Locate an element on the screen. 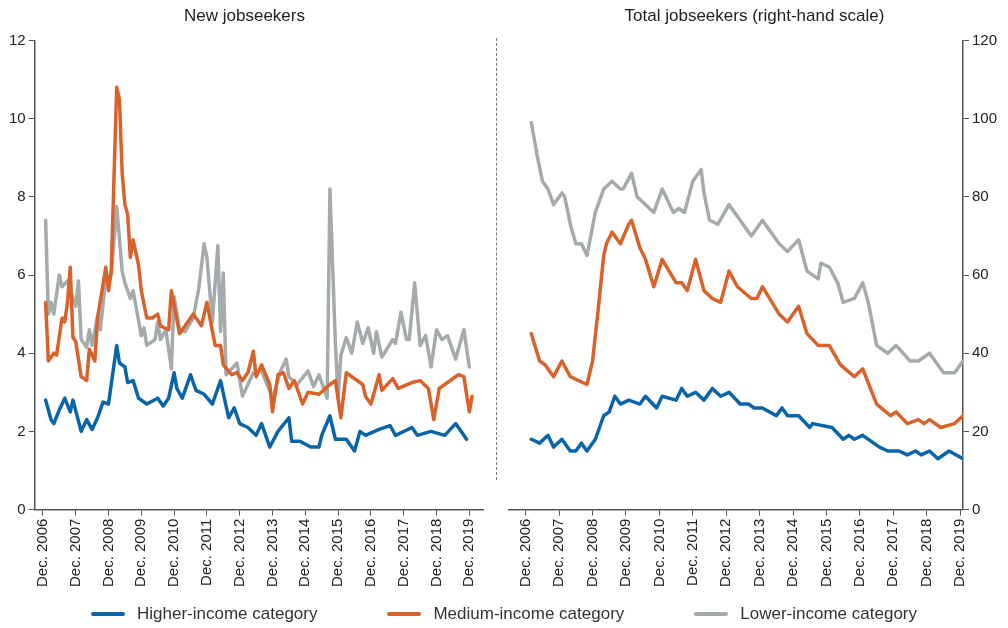  y-tick-label: 8 is located at coordinates (21, 195).